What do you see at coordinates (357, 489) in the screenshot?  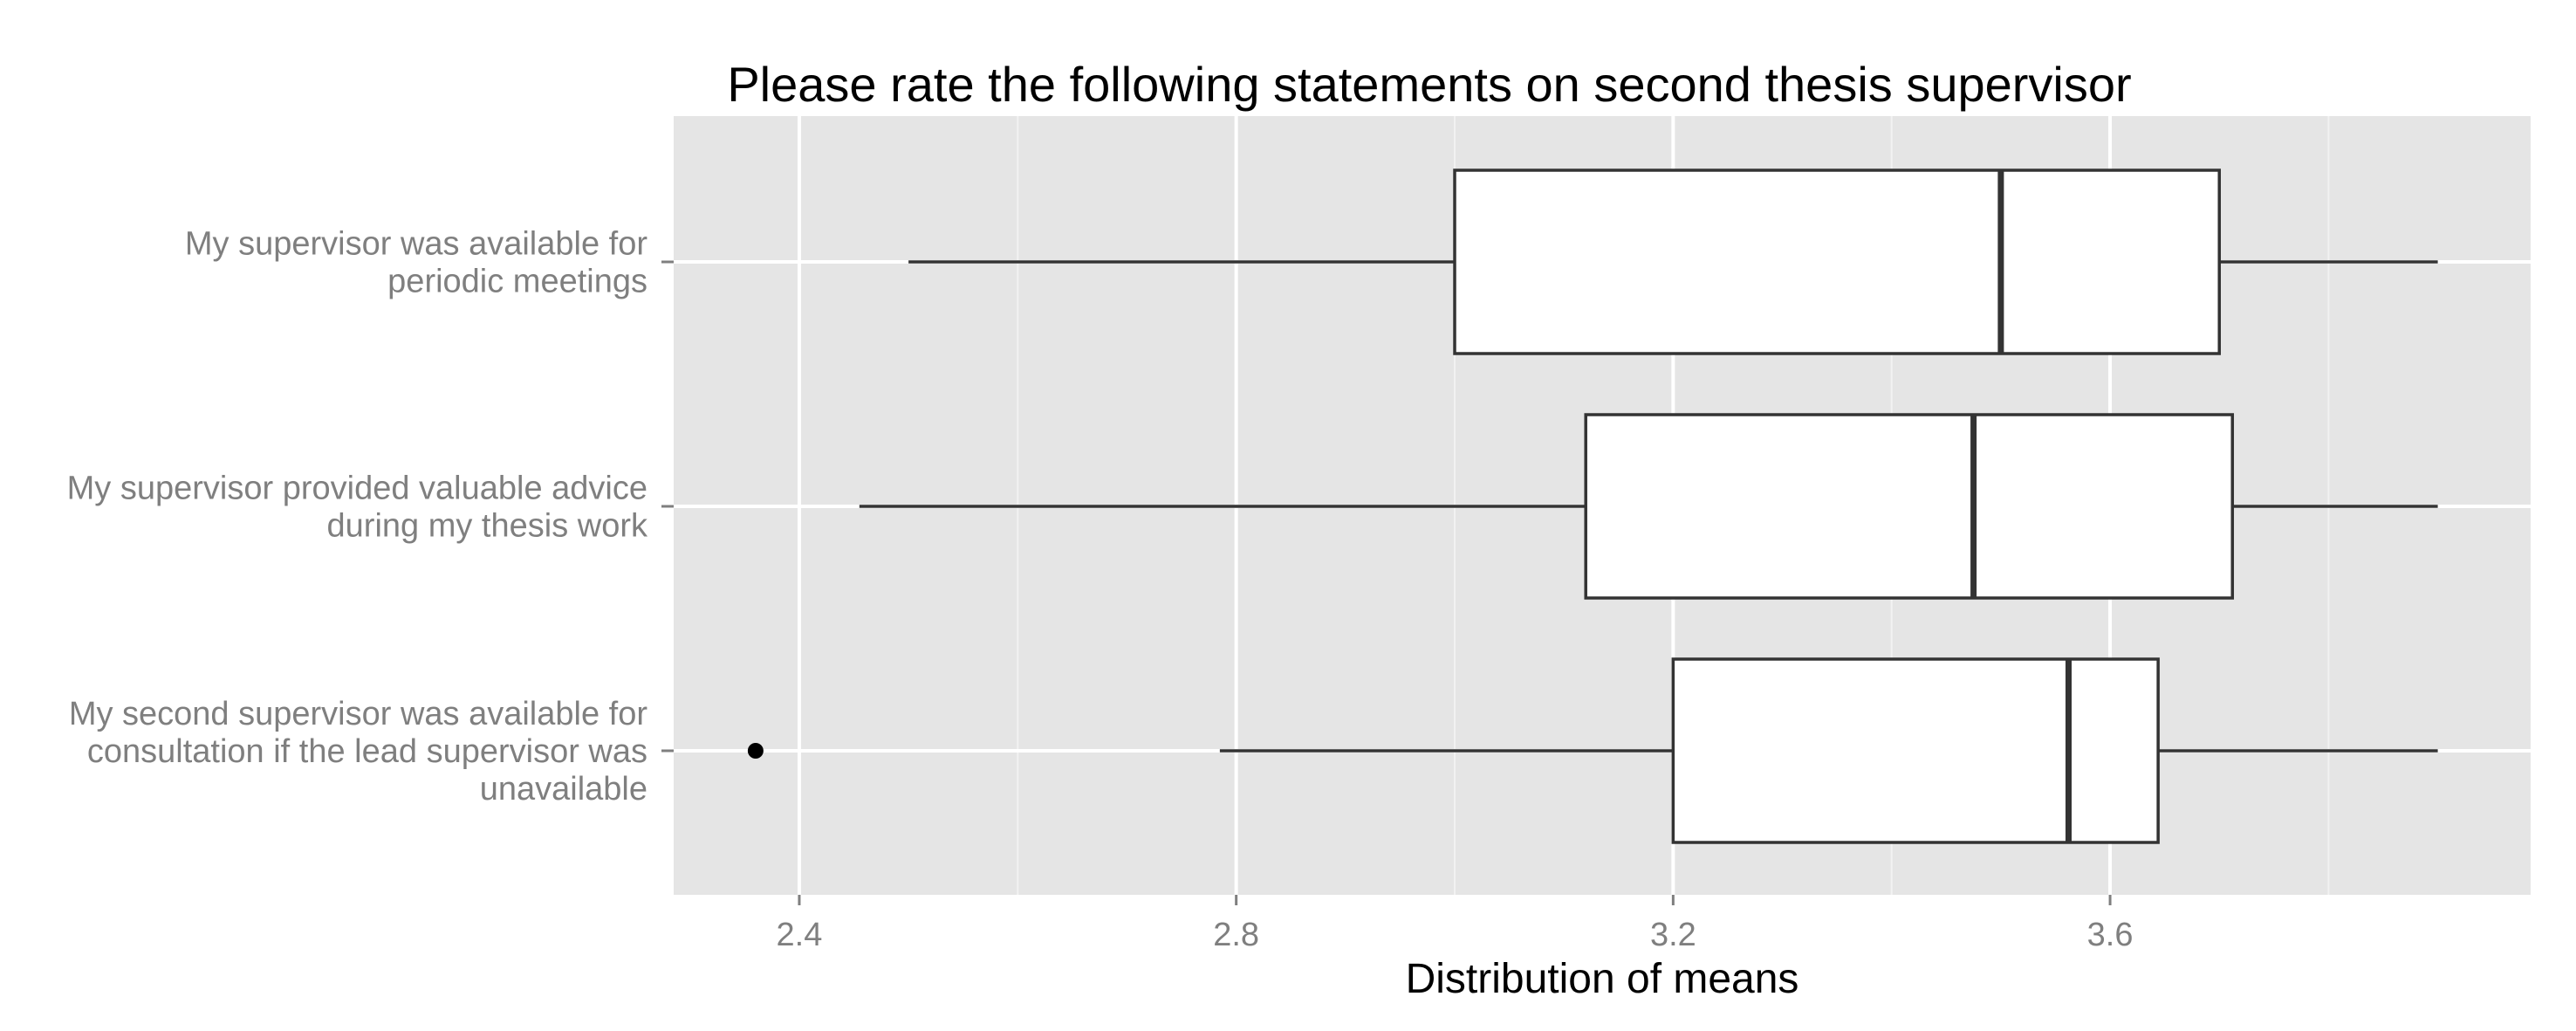 I see `y-tick-label-line: My supervisor provided valuable advice` at bounding box center [357, 489].